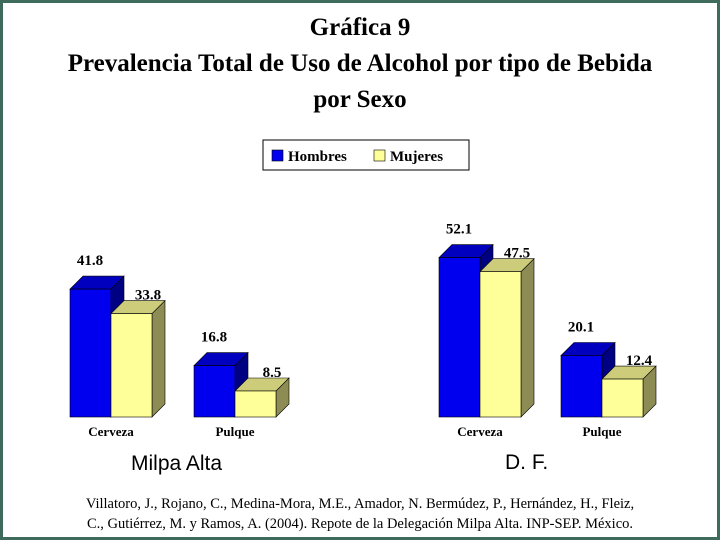 The height and width of the screenshot is (540, 720). What do you see at coordinates (581, 327) in the screenshot?
I see `value-label-d-f-pulque-hombres: 20.1` at bounding box center [581, 327].